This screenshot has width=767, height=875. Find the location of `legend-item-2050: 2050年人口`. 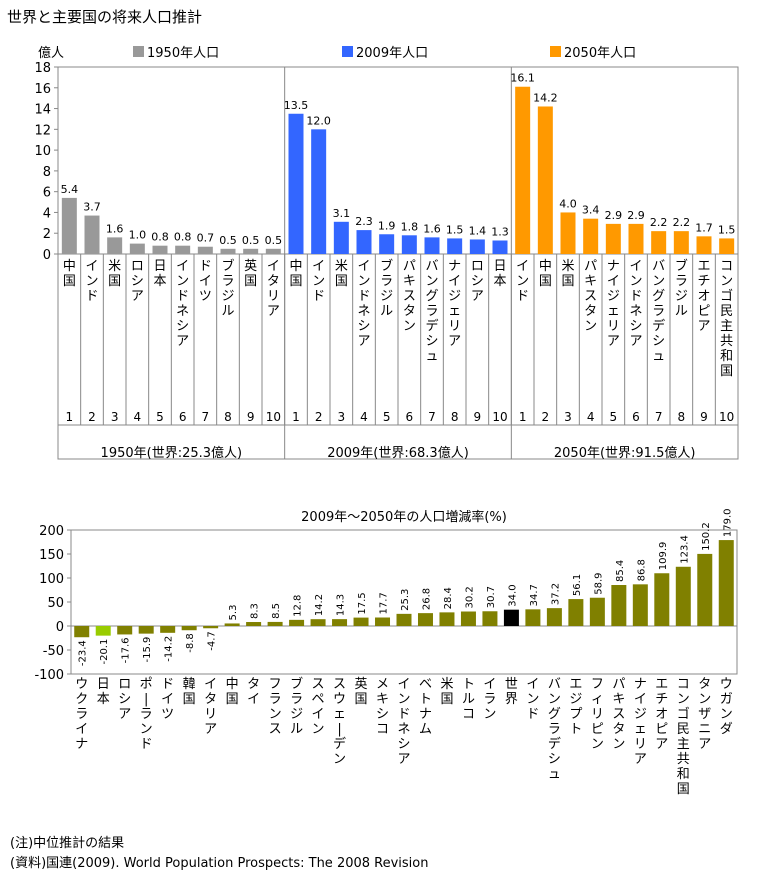

legend-item-2050: 2050年人口 is located at coordinates (593, 51).